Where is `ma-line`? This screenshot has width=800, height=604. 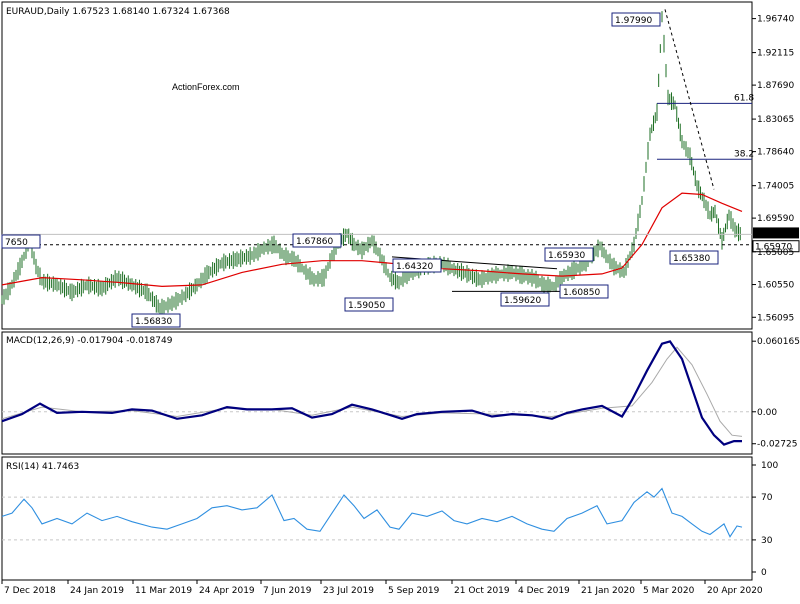
ma-line is located at coordinates (372, 240).